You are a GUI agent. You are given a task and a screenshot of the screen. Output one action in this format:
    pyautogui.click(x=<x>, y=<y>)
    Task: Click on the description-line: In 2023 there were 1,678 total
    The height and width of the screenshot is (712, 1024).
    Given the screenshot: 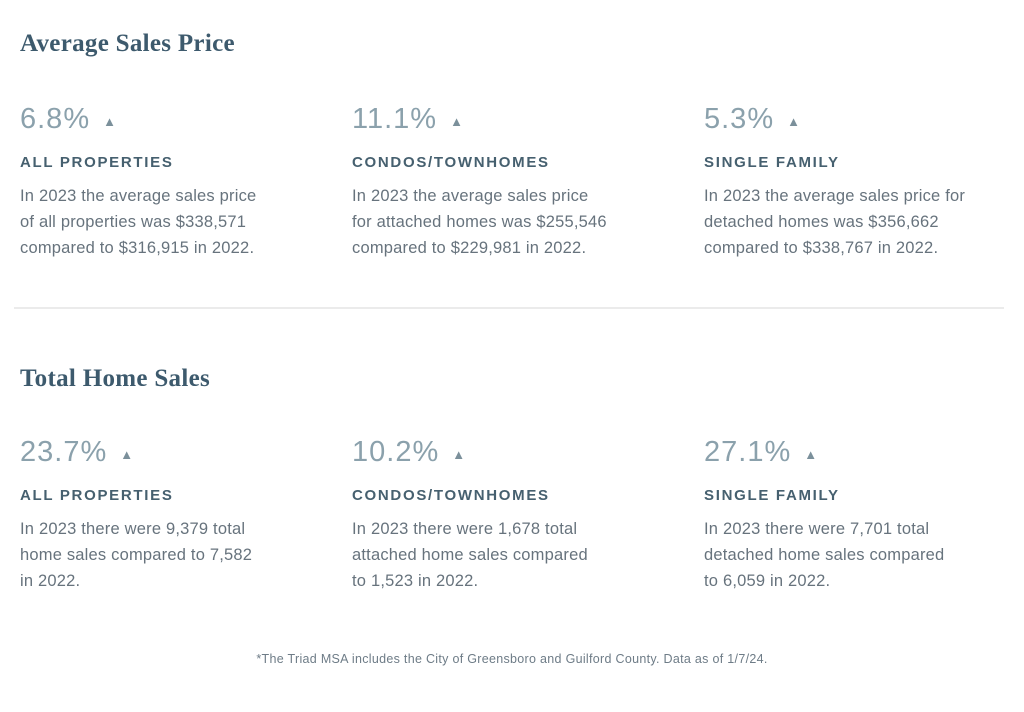 What is the action you would take?
    pyautogui.click(x=465, y=529)
    